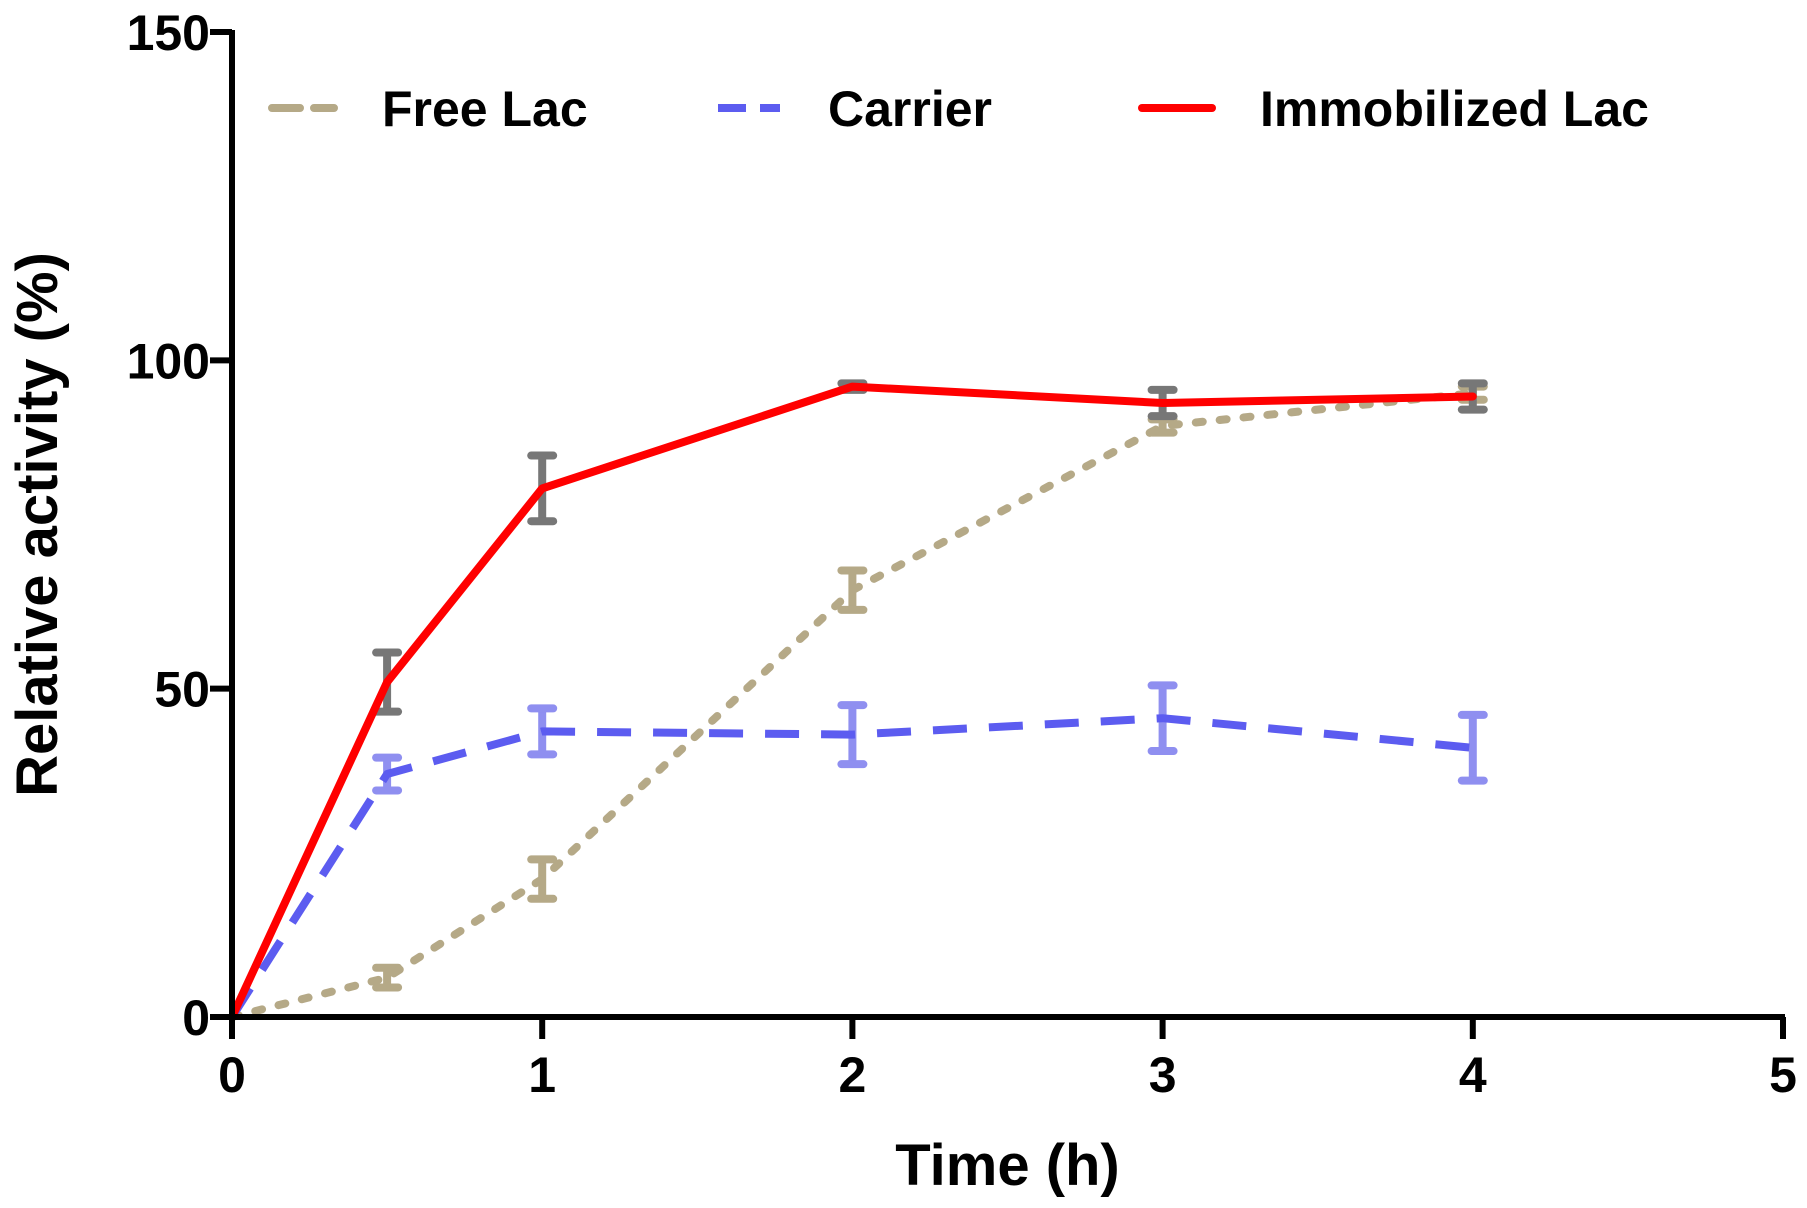  Describe the element at coordinates (168, 361) in the screenshot. I see `y-tick-label: 100` at that location.